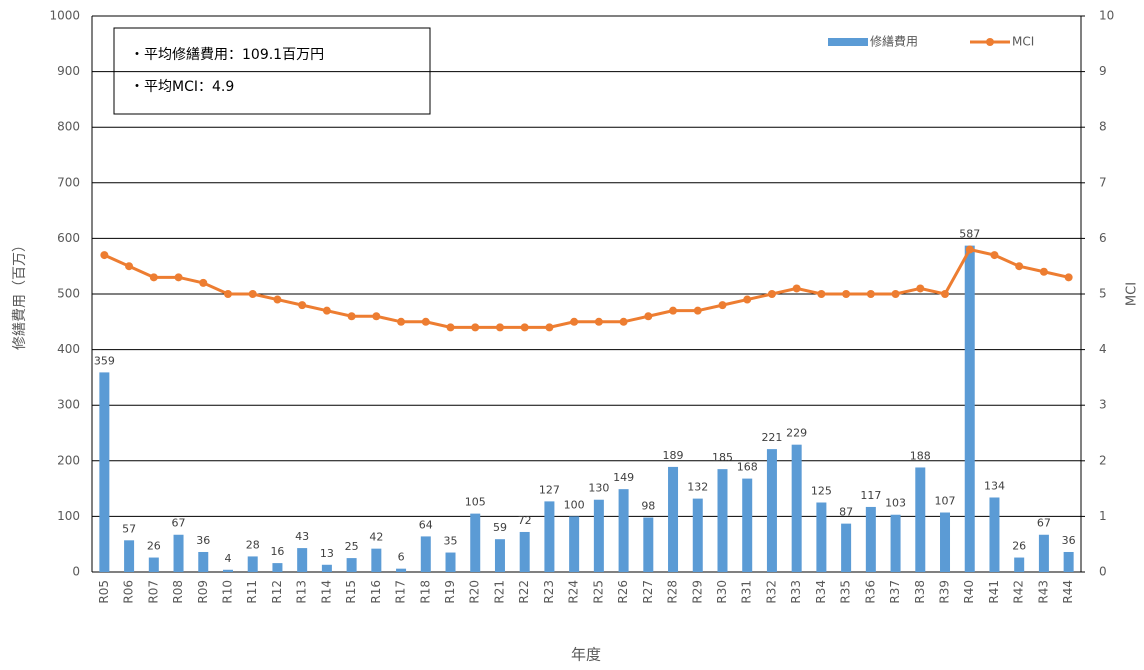  I want to click on data-label: 25, so click(352, 546).